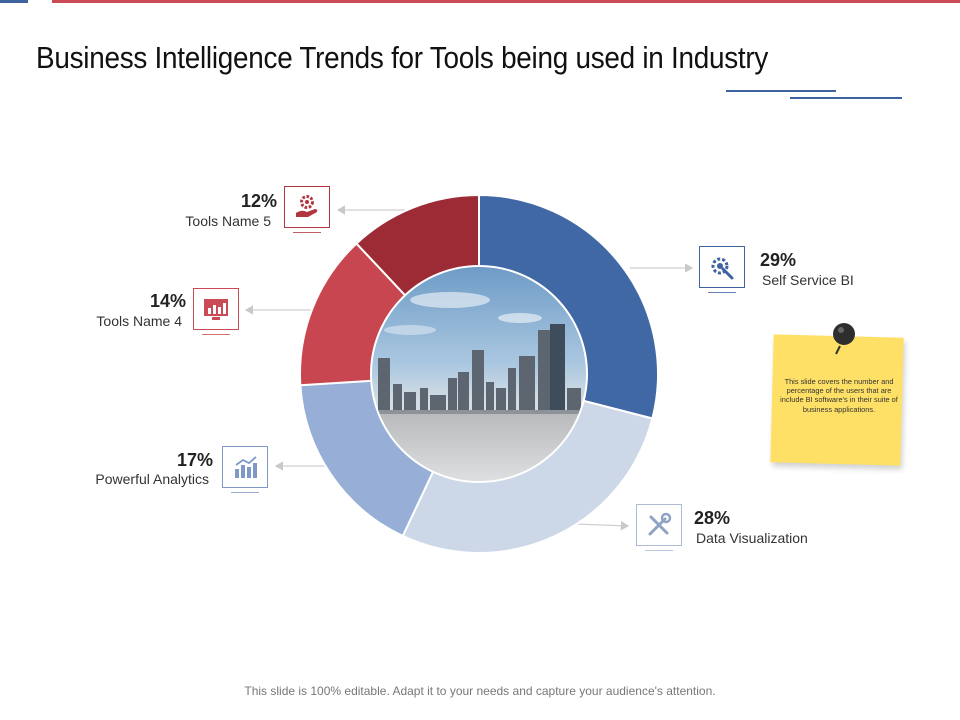 The width and height of the screenshot is (960, 720). Describe the element at coordinates (602, 525) in the screenshot. I see `connector-data-visualization` at that location.